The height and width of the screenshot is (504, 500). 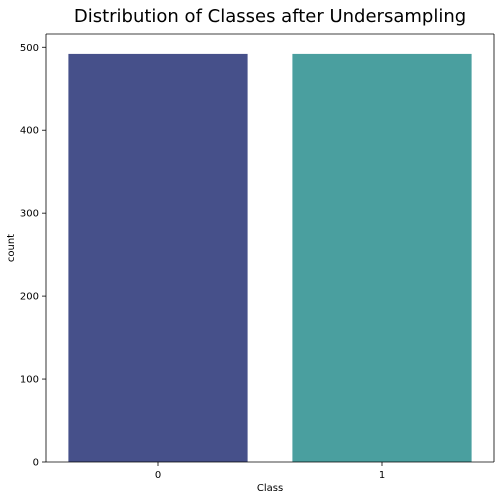 I want to click on y-tick-label: 300, so click(x=29, y=214).